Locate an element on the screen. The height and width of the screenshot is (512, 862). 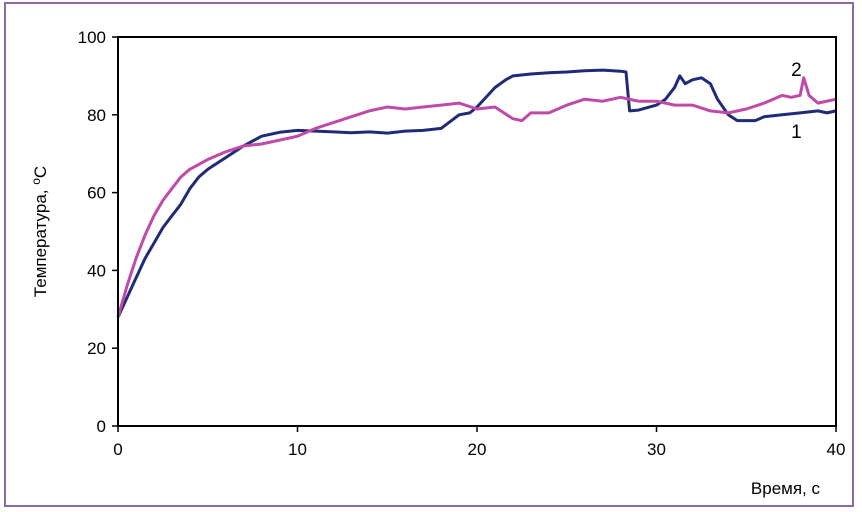
series-labels: 12 is located at coordinates (796, 101).